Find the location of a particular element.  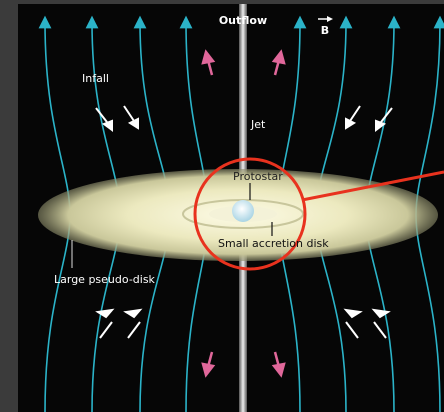

b-vector-arrowhead is located at coordinates (330, 19).